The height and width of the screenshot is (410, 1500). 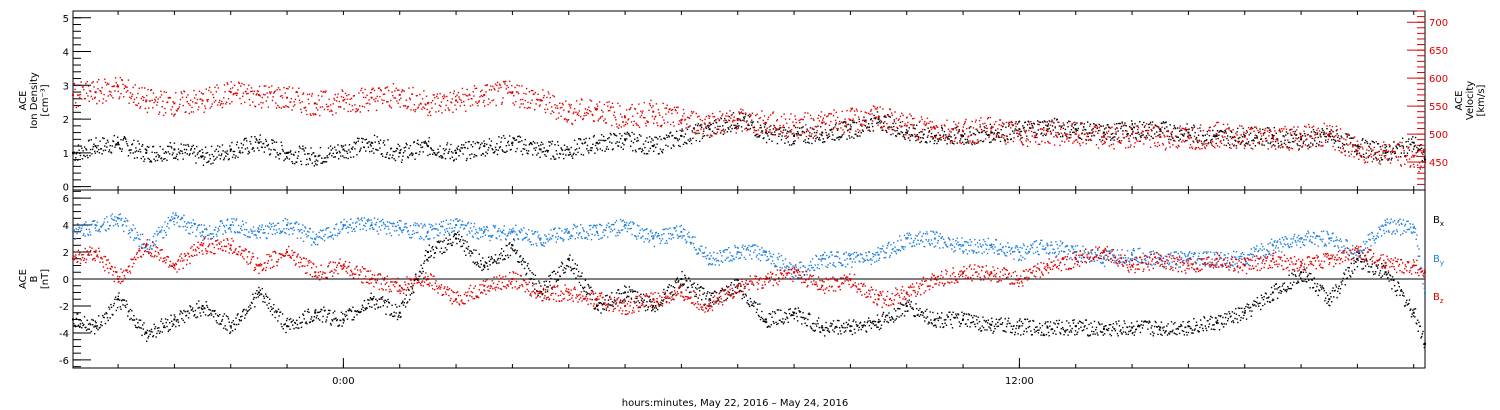 What do you see at coordinates (258, 94) in the screenshot?
I see `series-right-series-point` at bounding box center [258, 94].